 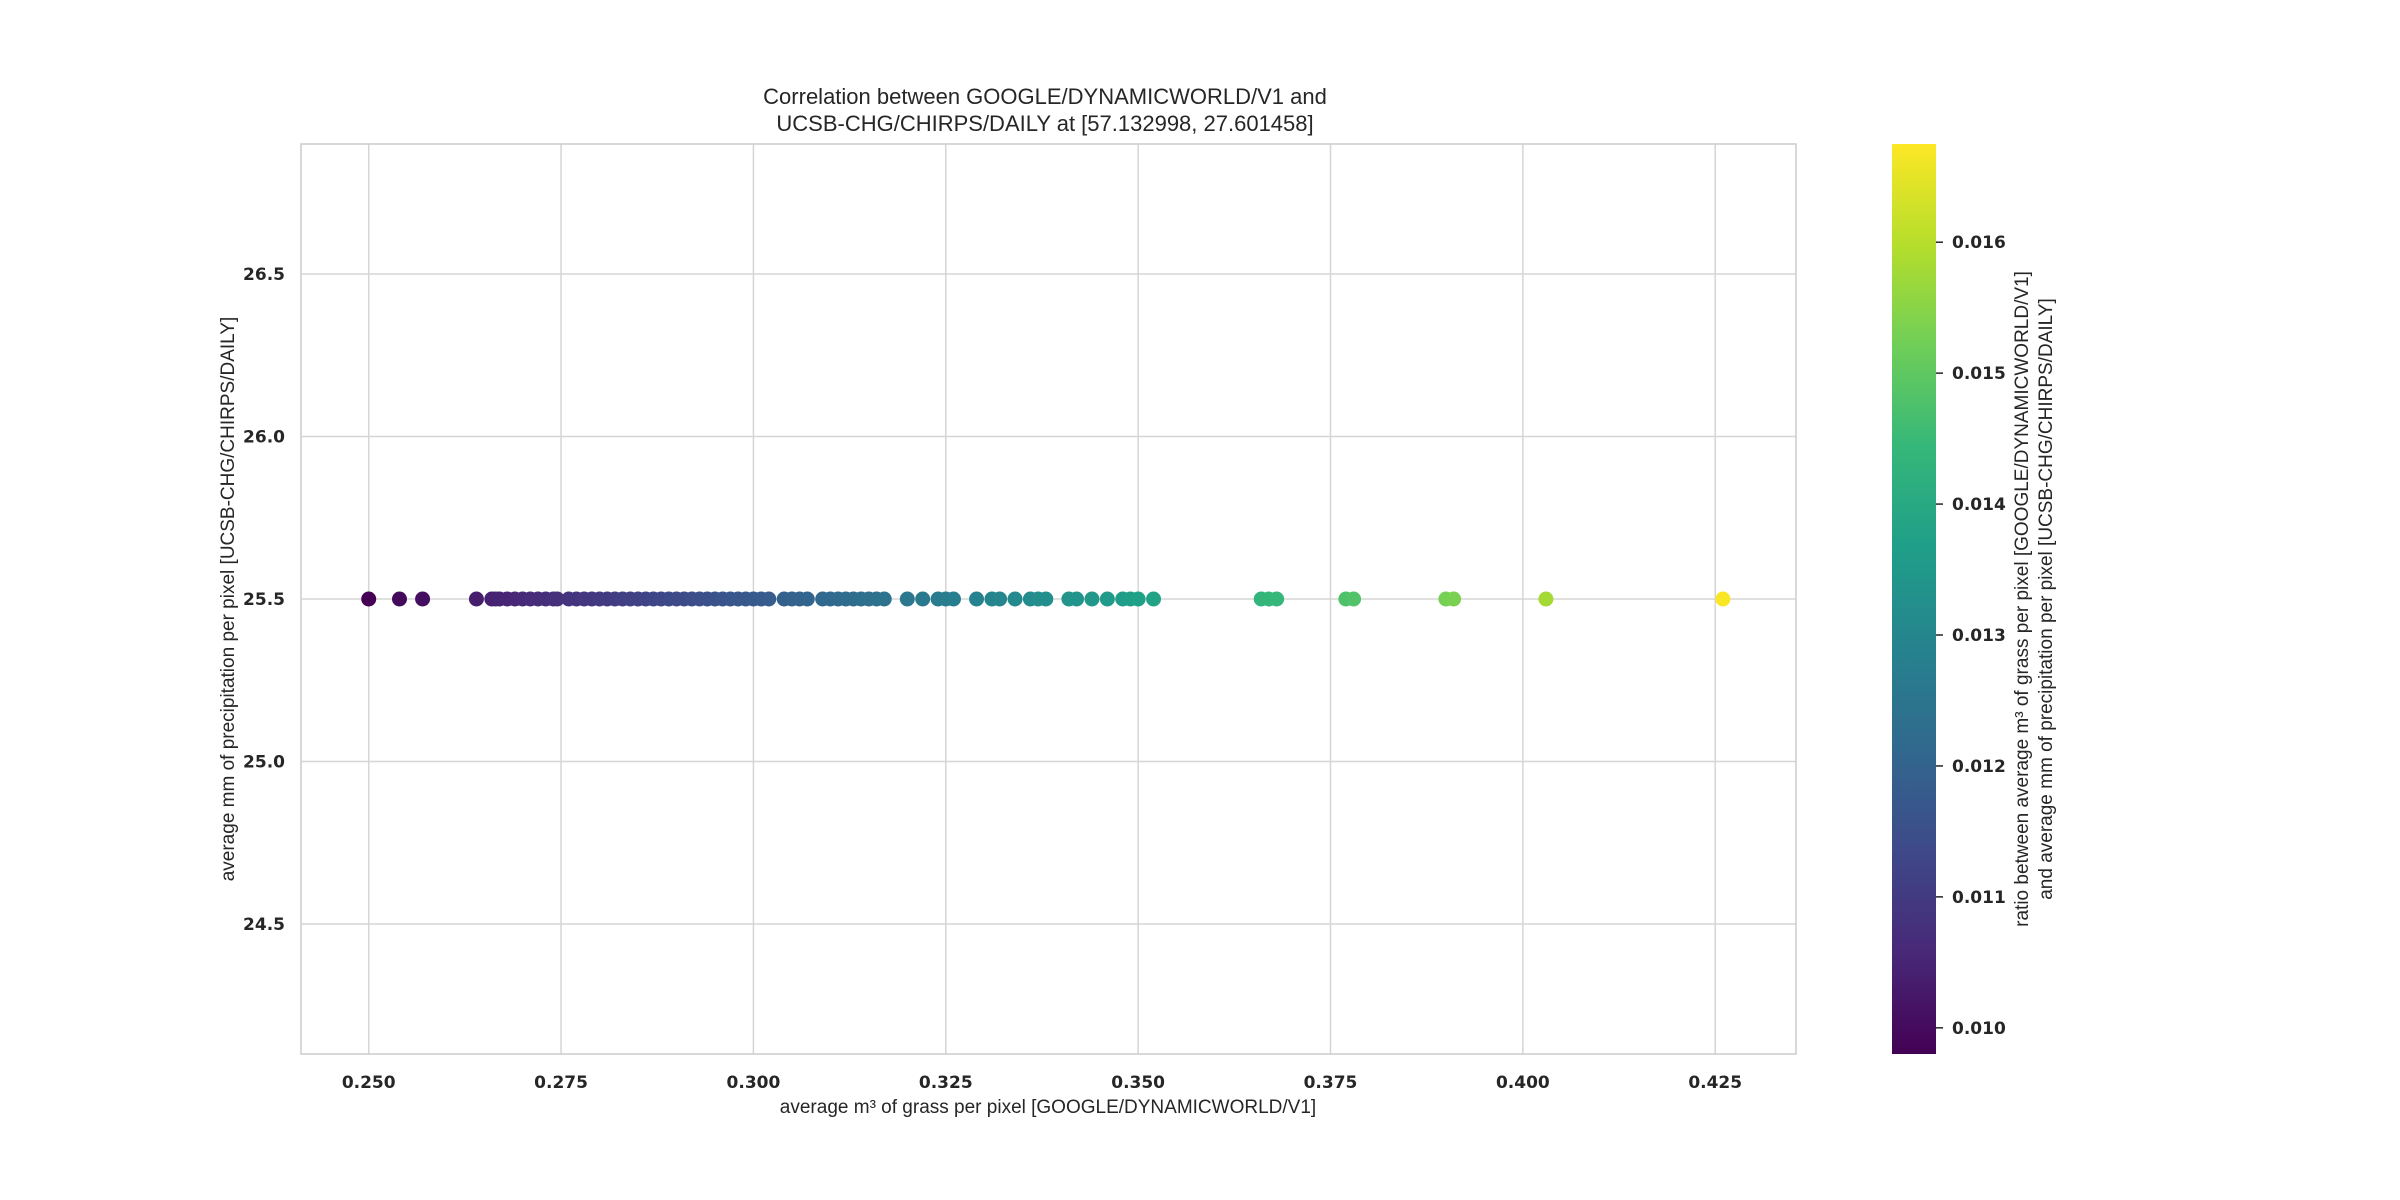 I want to click on y-tick-label: 25.5, so click(x=264, y=600).